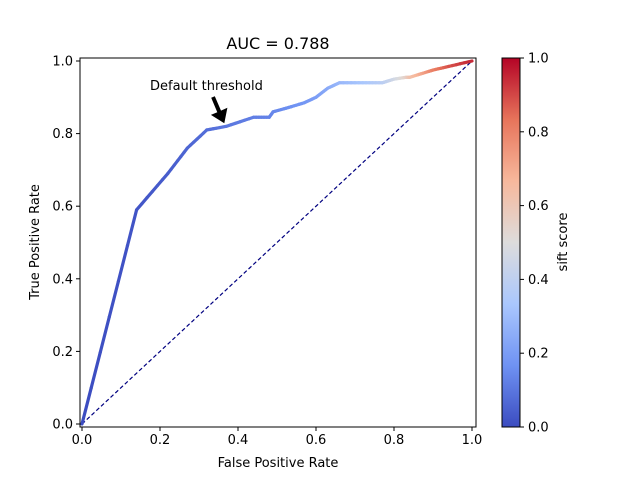  I want to click on colorbar-frame, so click(511, 242).